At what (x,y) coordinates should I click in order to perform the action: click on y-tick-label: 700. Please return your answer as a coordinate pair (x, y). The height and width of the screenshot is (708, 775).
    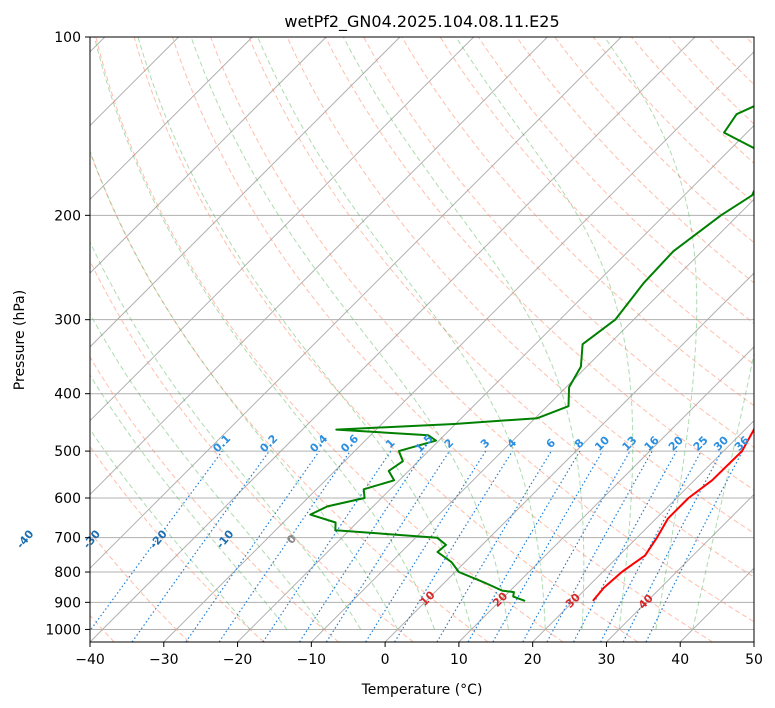
    Looking at the image, I should click on (67, 539).